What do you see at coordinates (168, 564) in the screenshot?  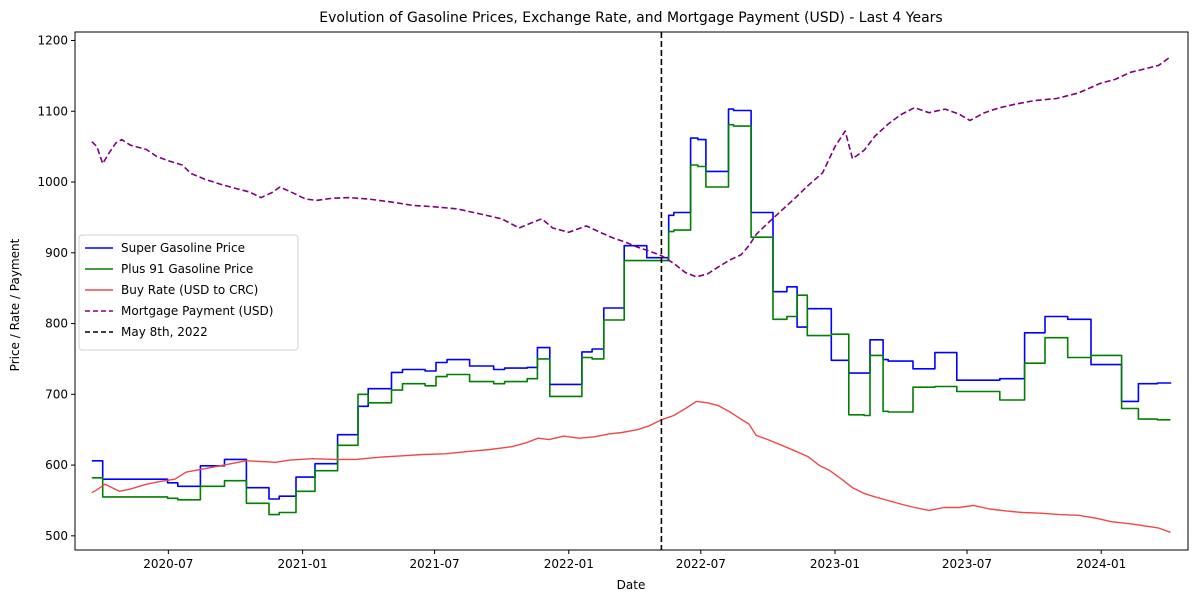 I see `x-tick-label: 2020-07` at bounding box center [168, 564].